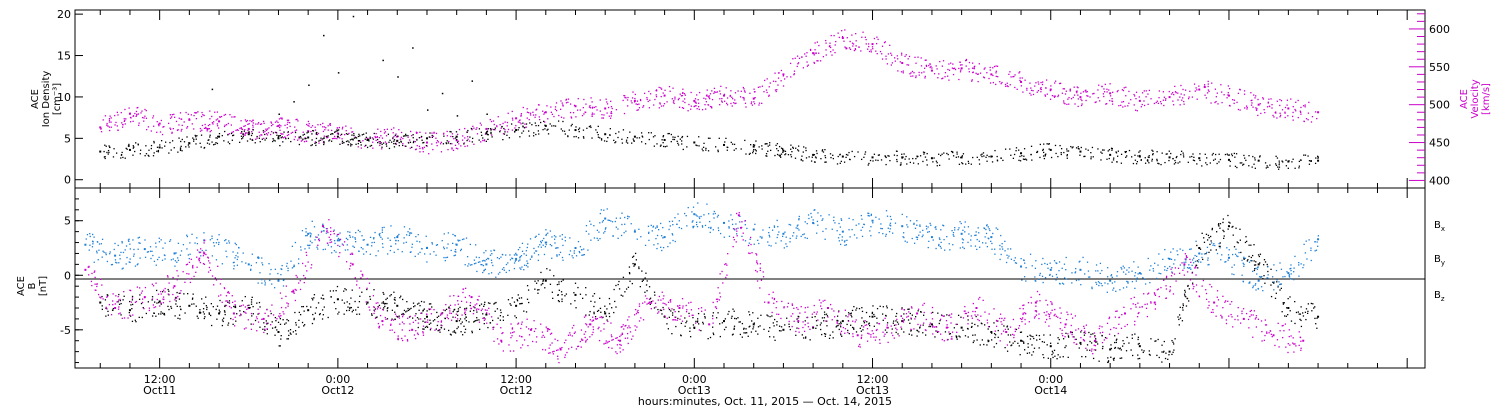 This screenshot has width=1500, height=410. I want to click on velocity-point, so click(545, 112).